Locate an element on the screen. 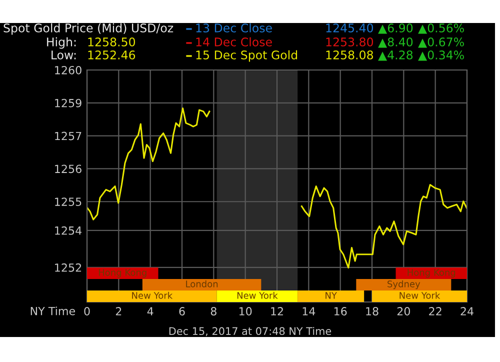 The image size is (500, 362). legend-label: 13 Dec Close is located at coordinates (234, 27).